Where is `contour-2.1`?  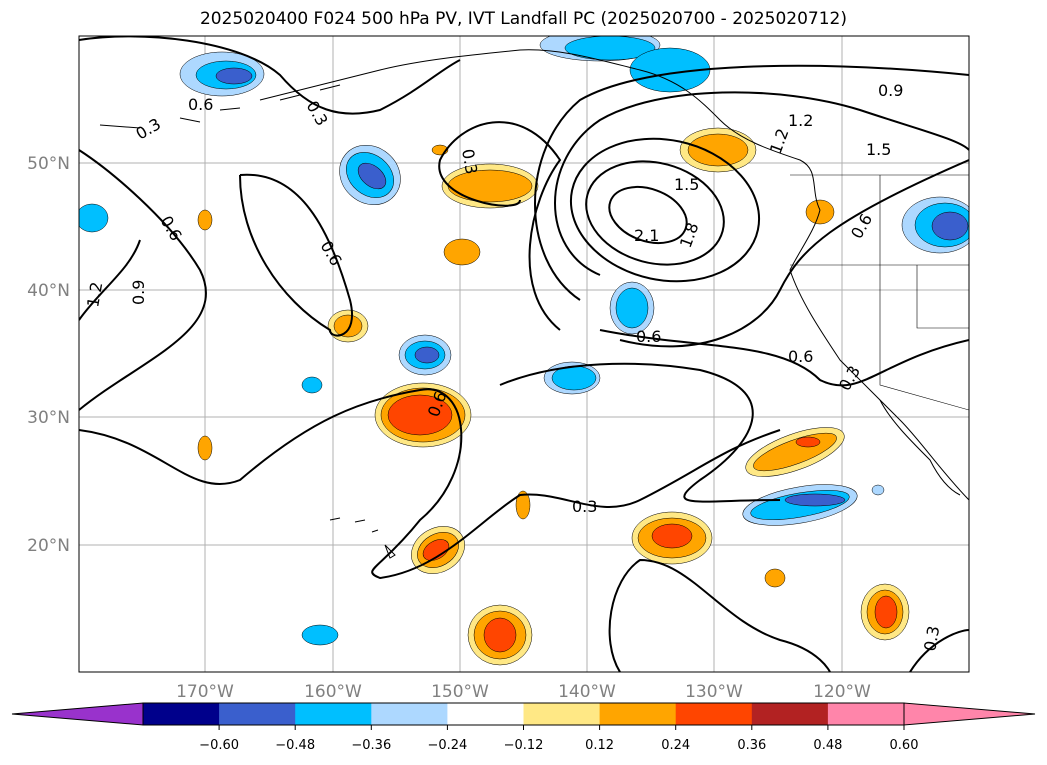 contour-2.1 is located at coordinates (648, 215).